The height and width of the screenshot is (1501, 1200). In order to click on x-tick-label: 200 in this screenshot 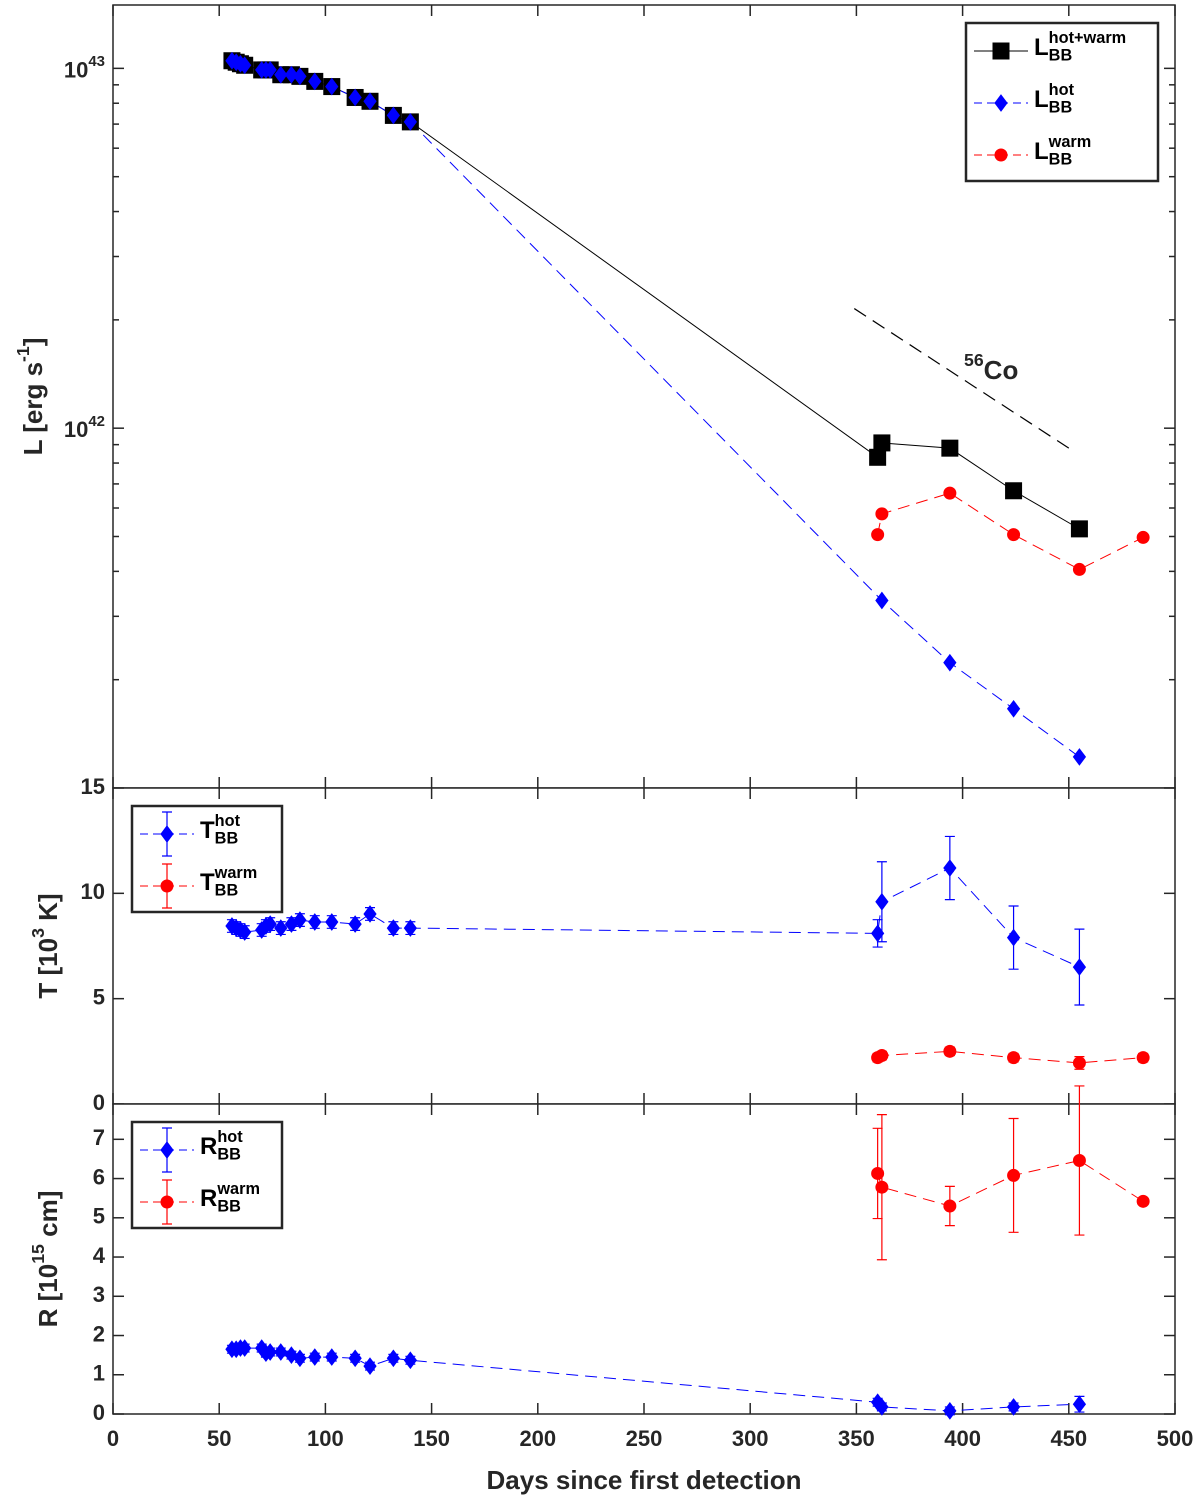, I will do `click(537, 1438)`.